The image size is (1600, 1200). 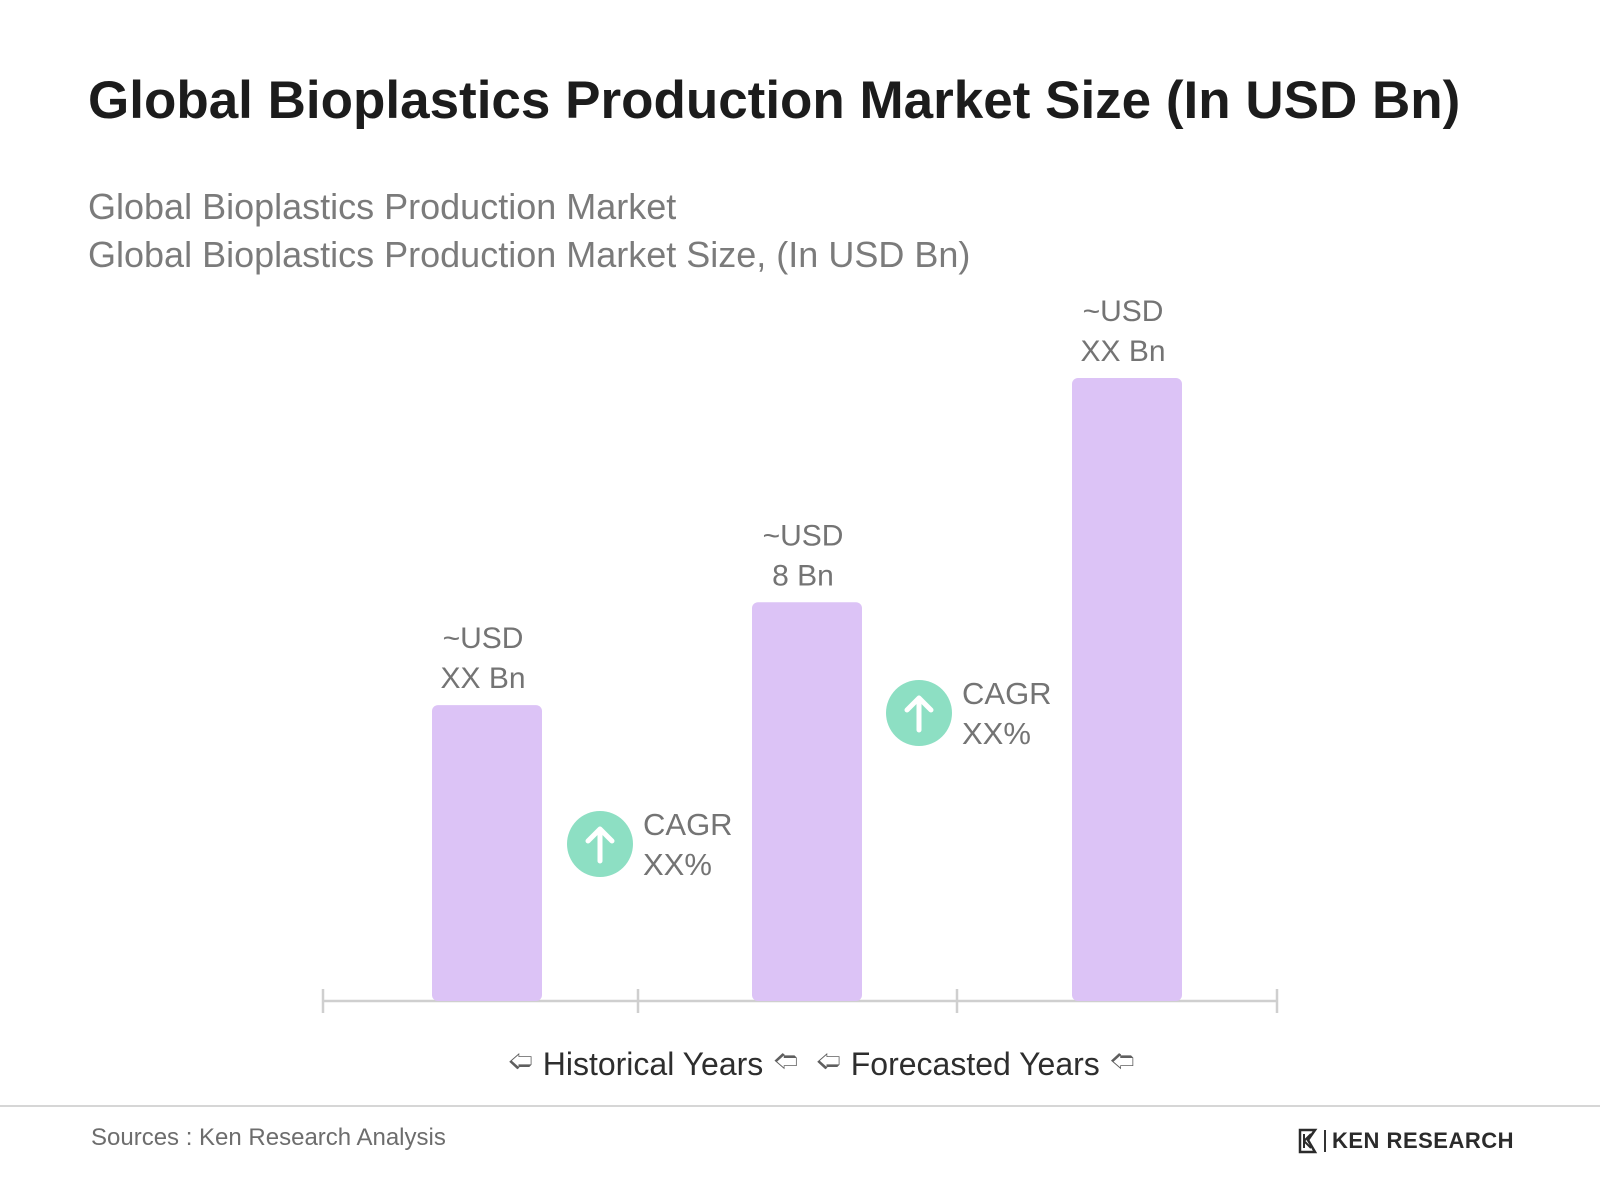 I want to click on footer-divider, so click(x=800, y=1106).